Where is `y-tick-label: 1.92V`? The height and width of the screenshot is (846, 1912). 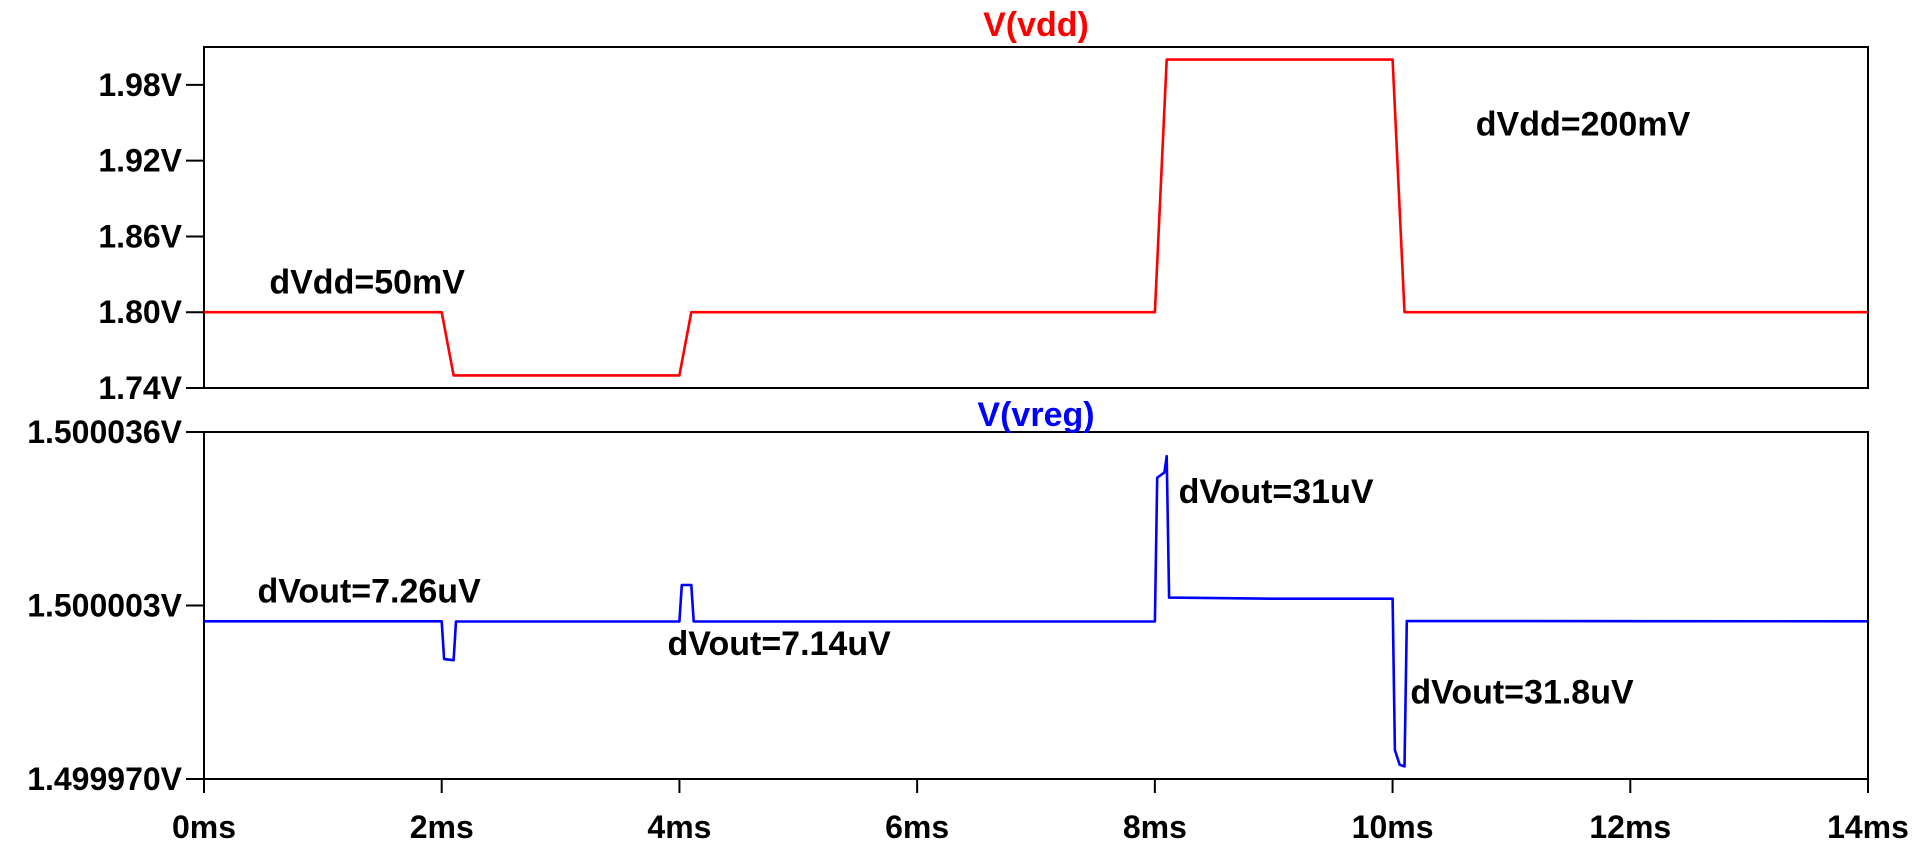
y-tick-label: 1.92V is located at coordinates (140, 161).